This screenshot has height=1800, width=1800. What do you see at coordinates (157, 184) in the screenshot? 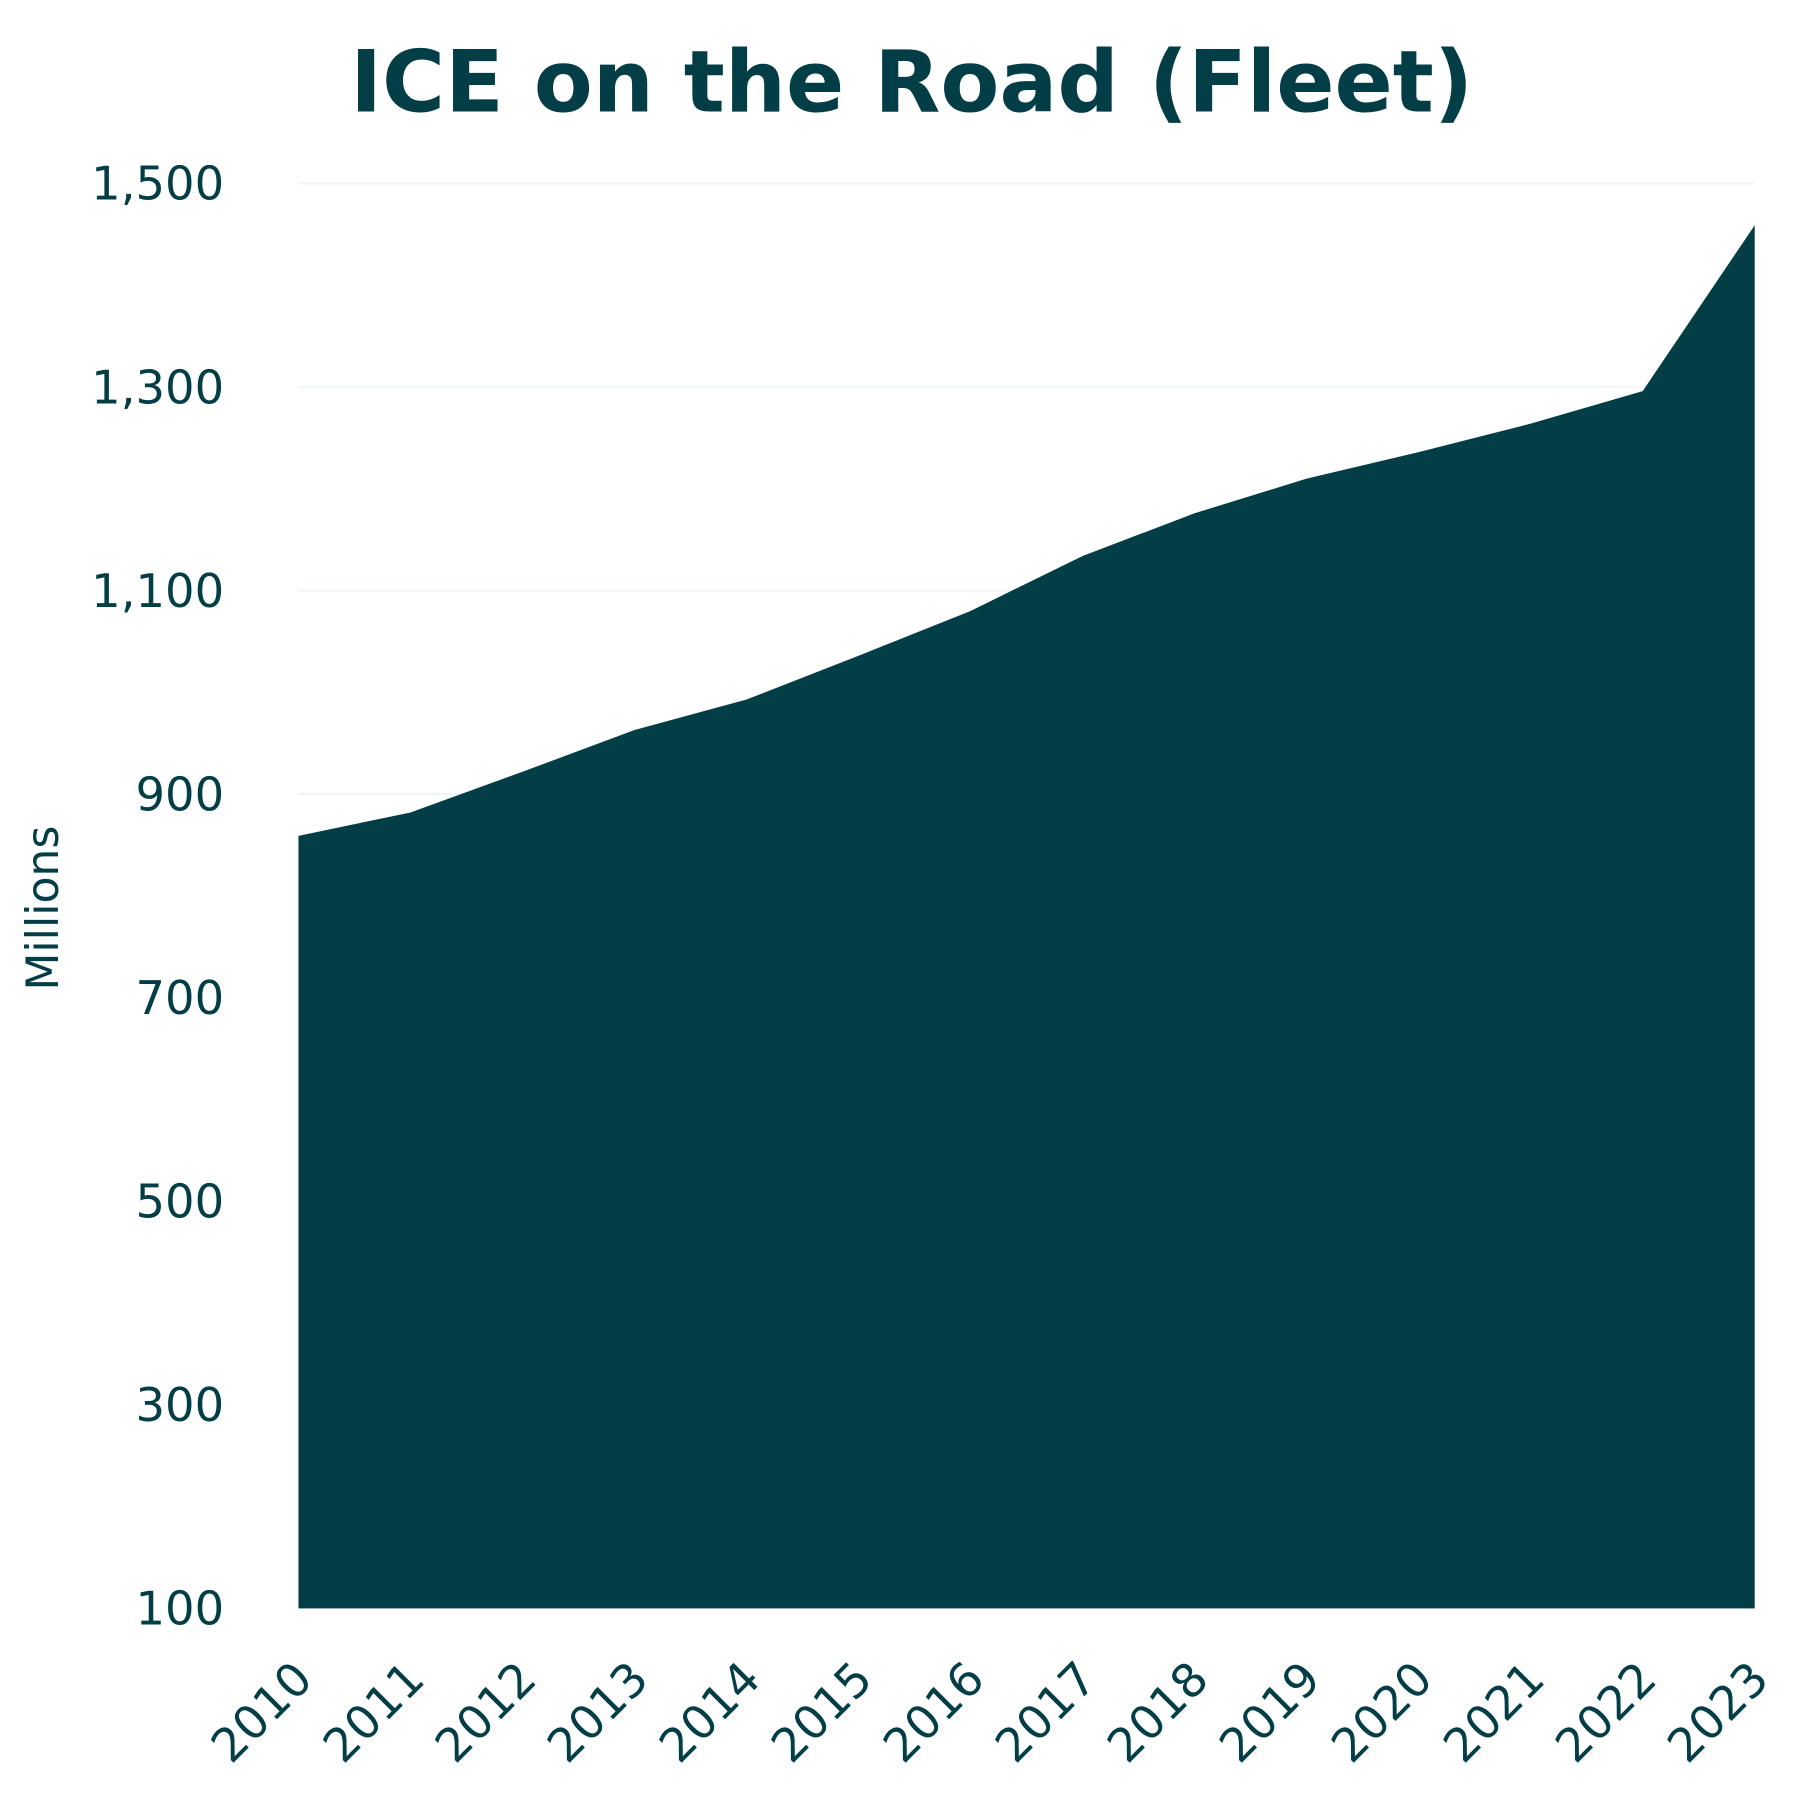
I see `y-tick-label: 1,500` at bounding box center [157, 184].